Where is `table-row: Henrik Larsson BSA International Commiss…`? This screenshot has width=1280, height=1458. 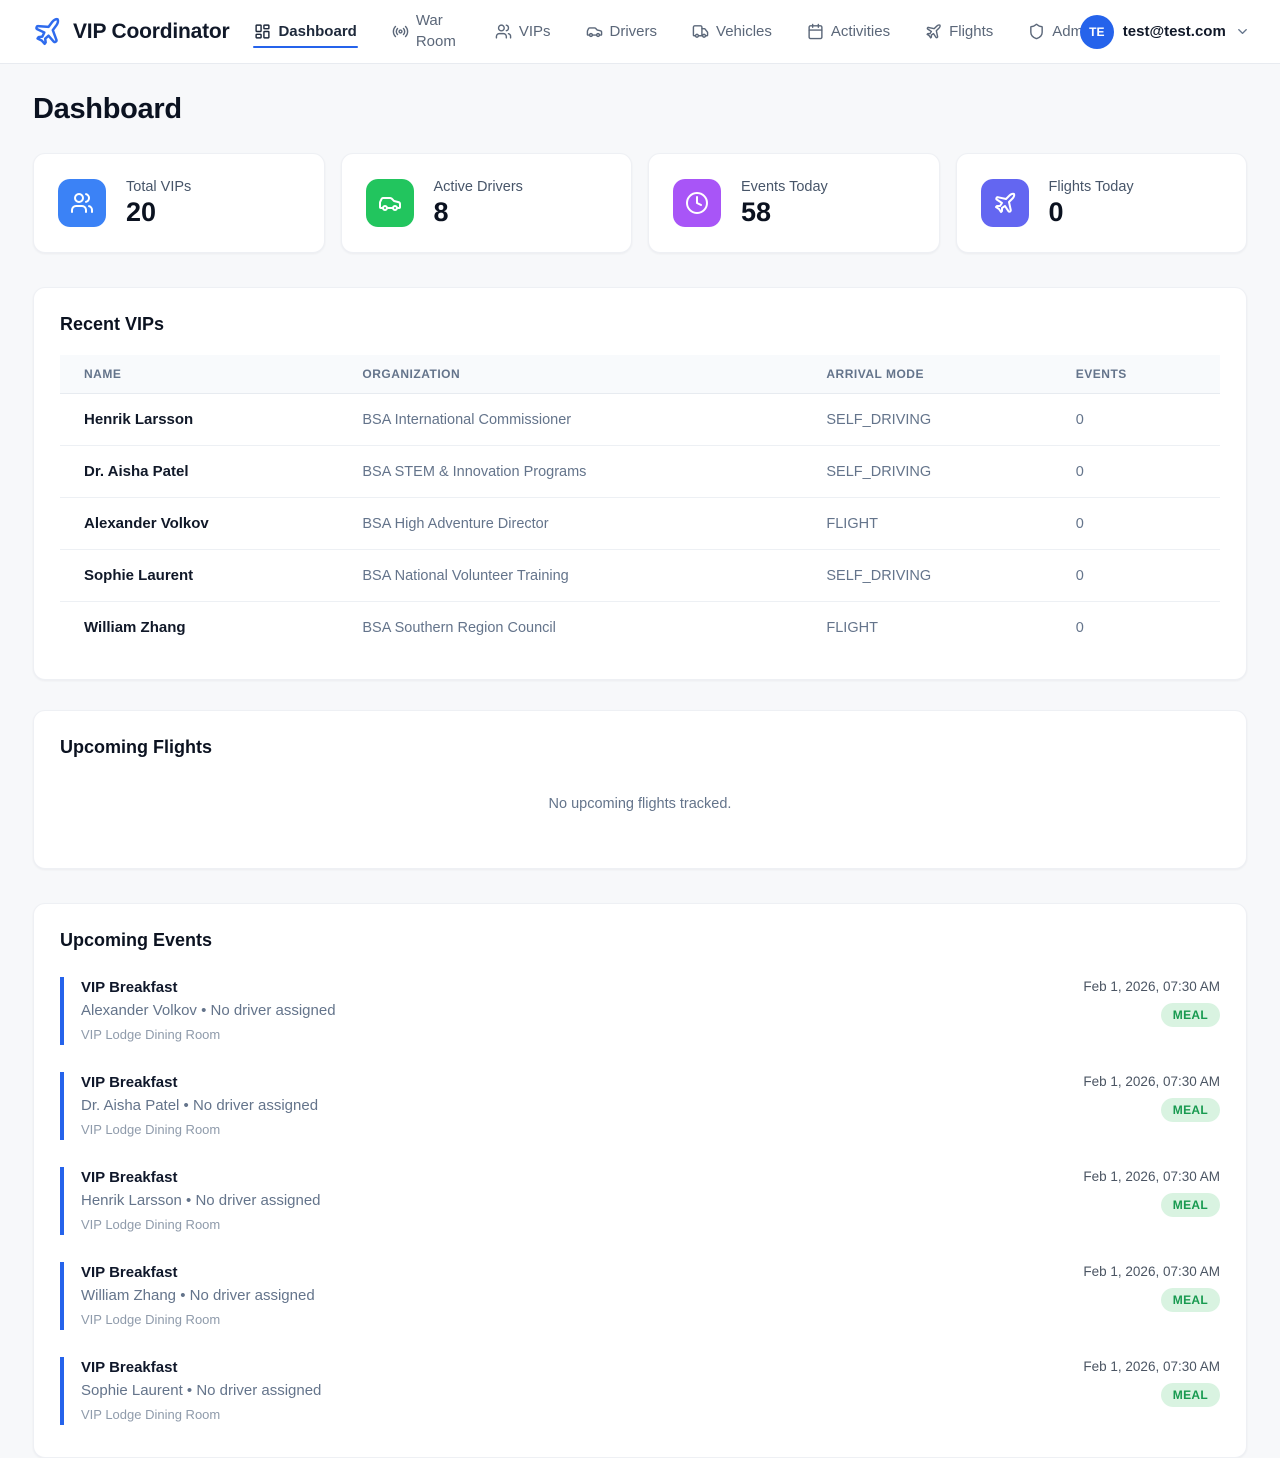 table-row: Henrik Larsson BSA International Commiss… is located at coordinates (640, 419).